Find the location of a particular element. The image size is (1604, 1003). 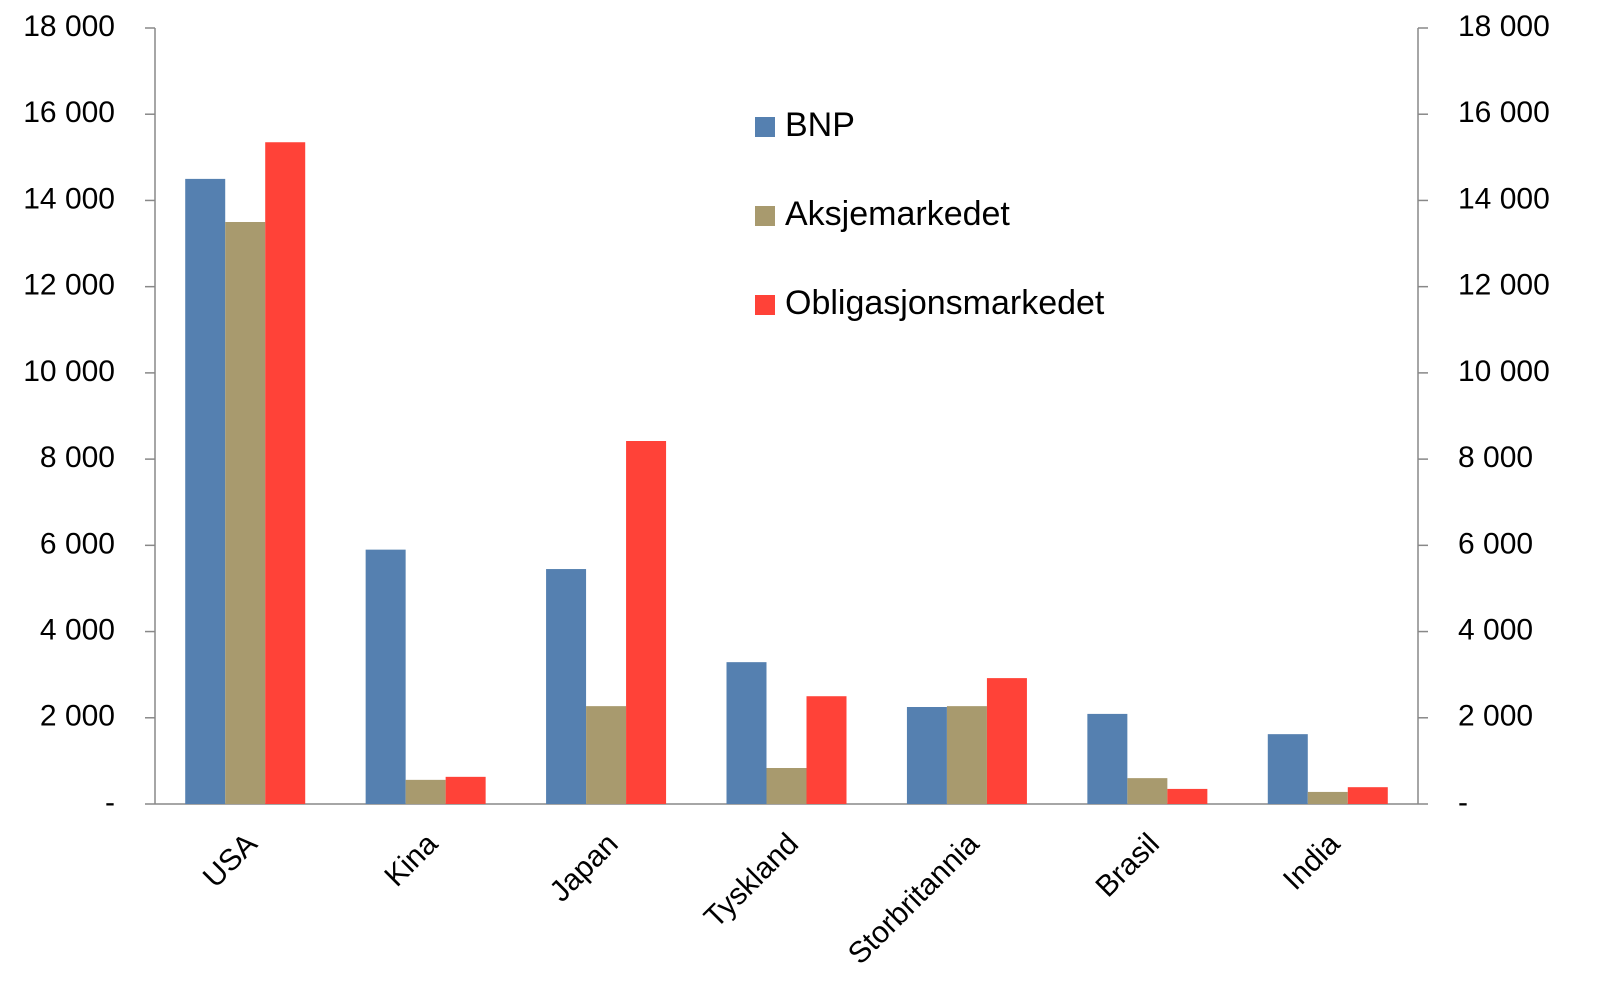

y-tick-label: - is located at coordinates (110, 802).